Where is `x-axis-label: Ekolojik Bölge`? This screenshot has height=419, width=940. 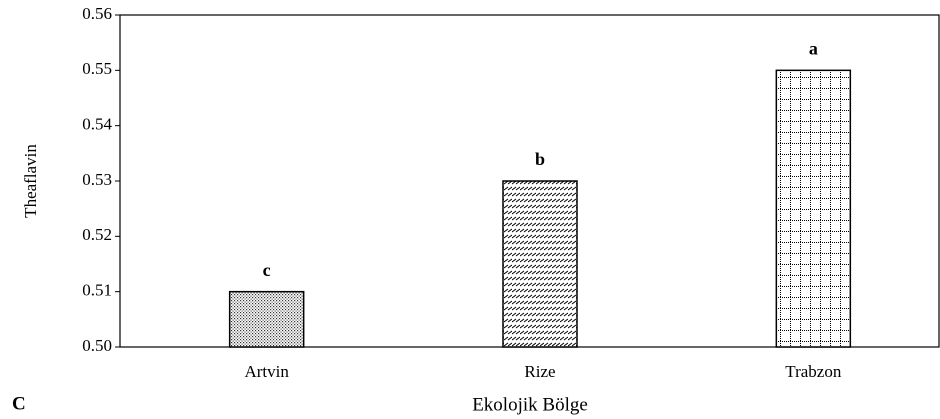
x-axis-label: Ekolojik Bölge is located at coordinates (530, 404).